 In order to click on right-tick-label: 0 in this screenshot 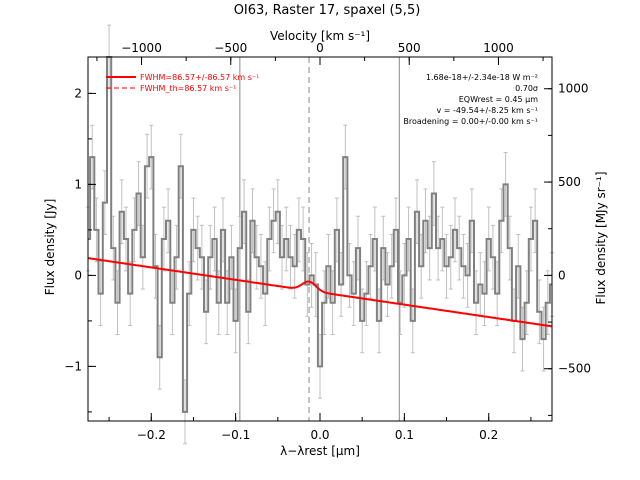, I will do `click(562, 275)`.